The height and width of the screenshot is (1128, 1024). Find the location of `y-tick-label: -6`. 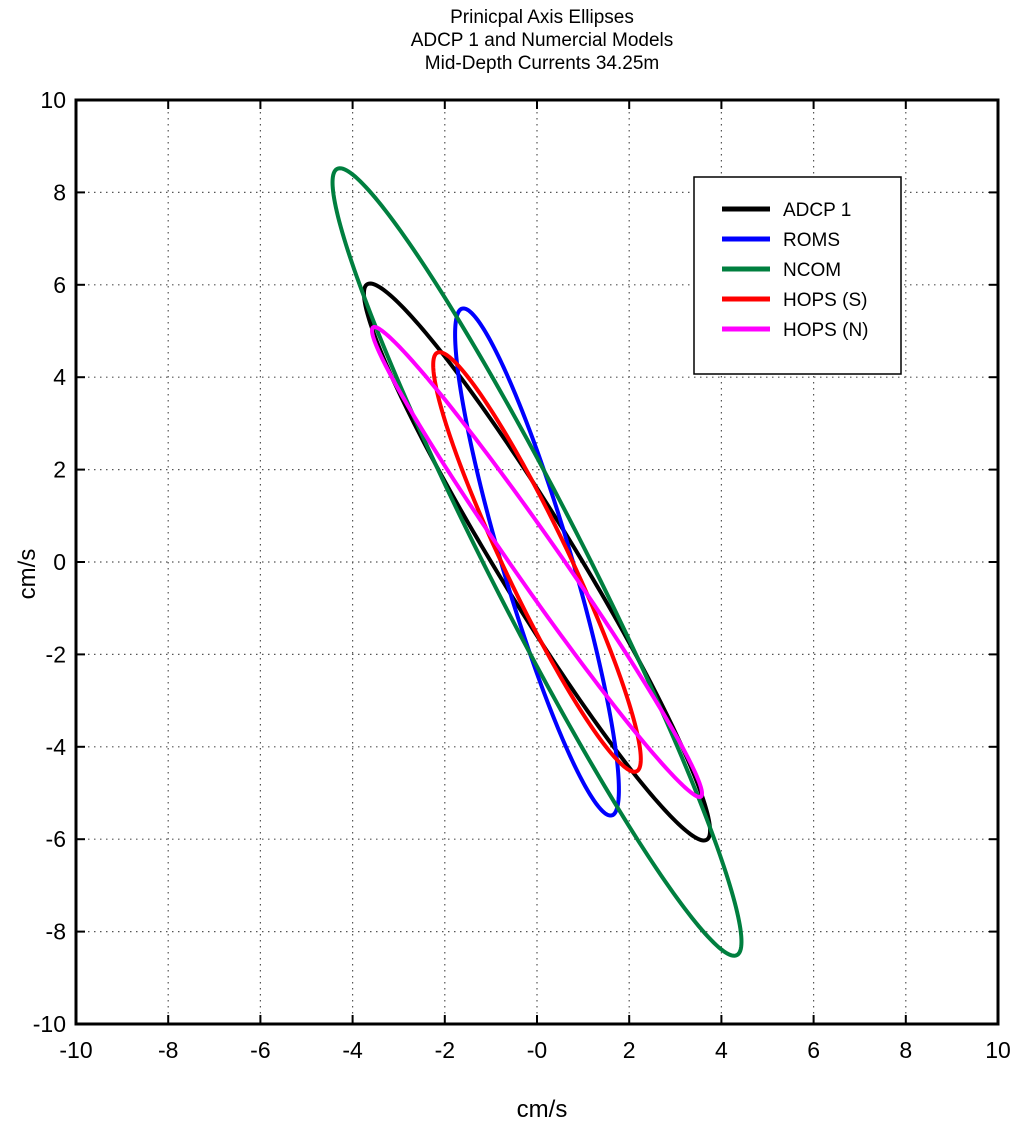

y-tick-label: -6 is located at coordinates (56, 839).